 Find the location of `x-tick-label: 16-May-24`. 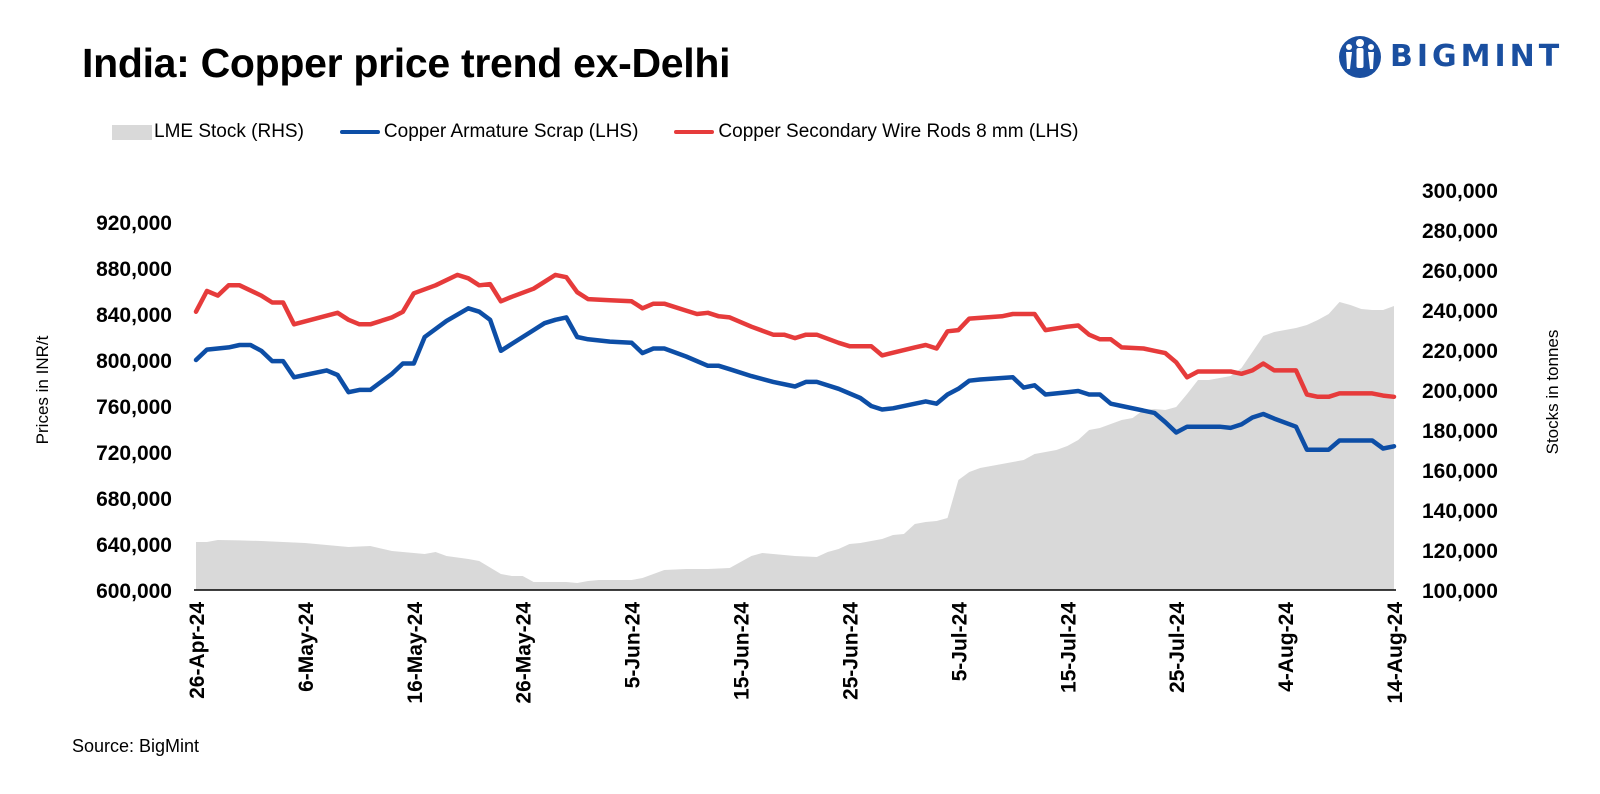

x-tick-label: 16-May-24 is located at coordinates (415, 653).